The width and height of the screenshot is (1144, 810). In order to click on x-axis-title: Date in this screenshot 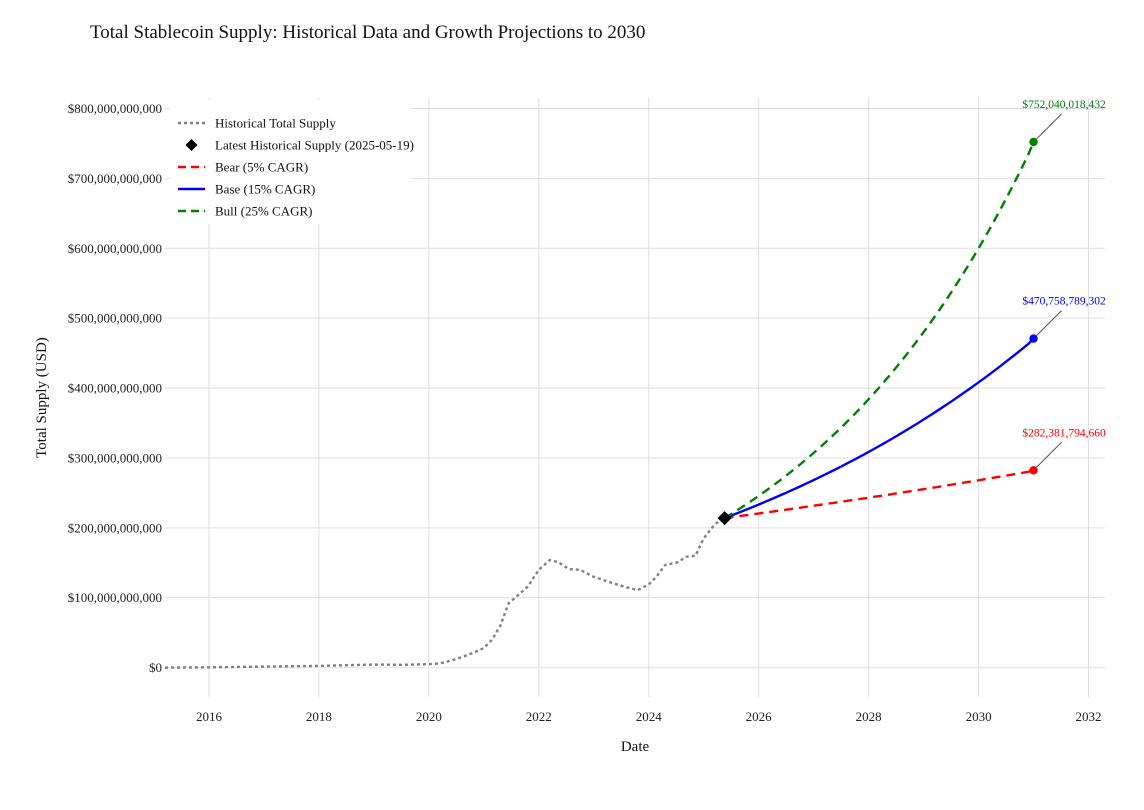, I will do `click(635, 747)`.